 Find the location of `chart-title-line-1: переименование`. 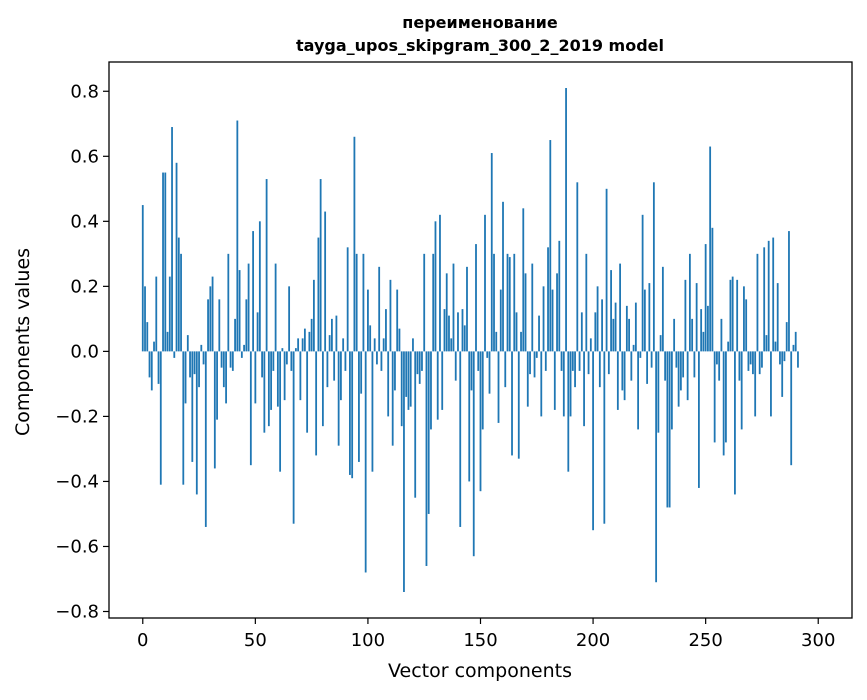

chart-title-line-1: переименование is located at coordinates (480, 22).